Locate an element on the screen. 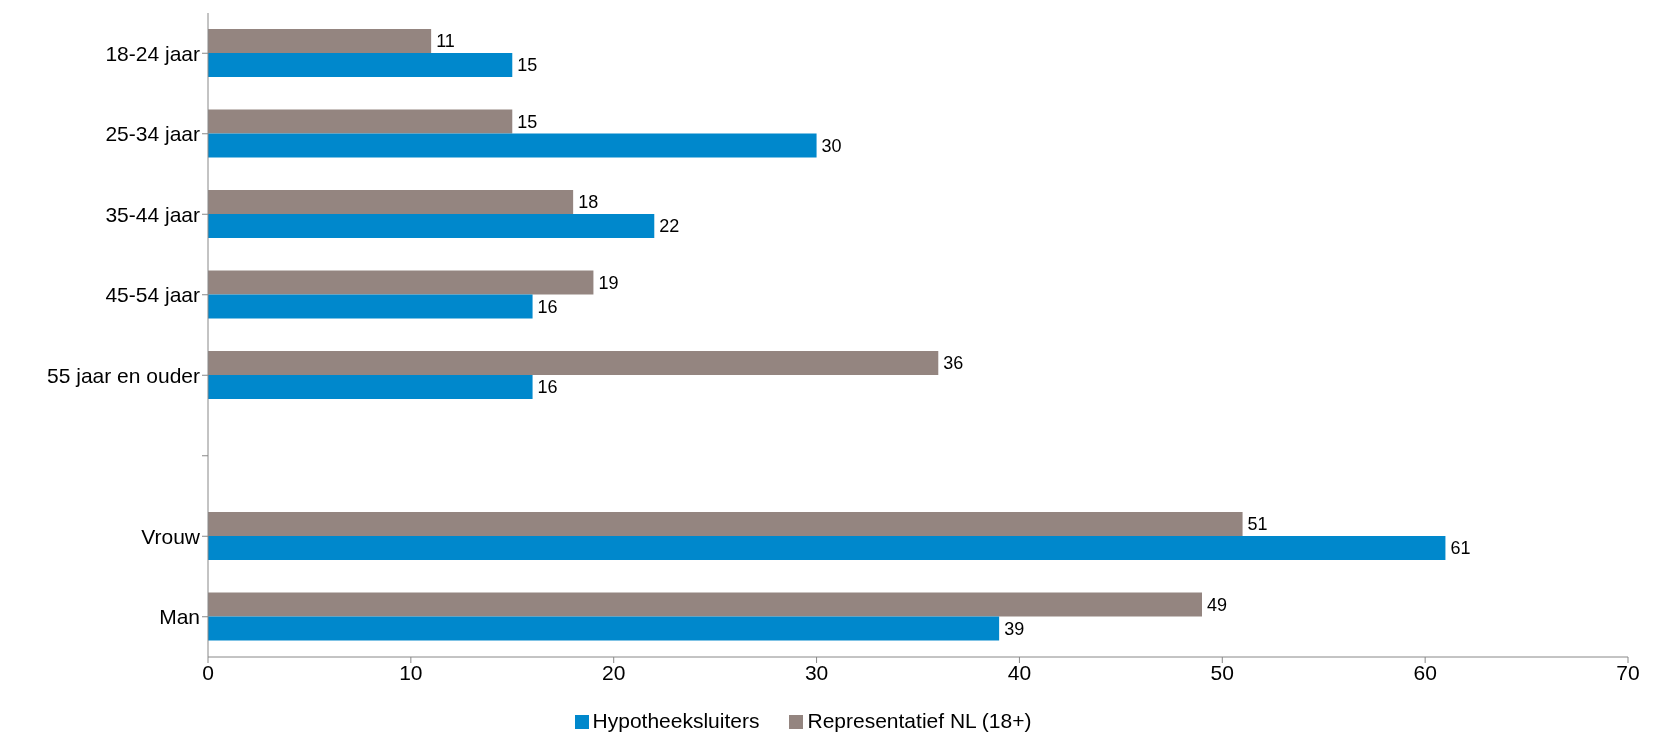 This screenshot has width=1667, height=755. x-tick-label: 20 is located at coordinates (614, 672).